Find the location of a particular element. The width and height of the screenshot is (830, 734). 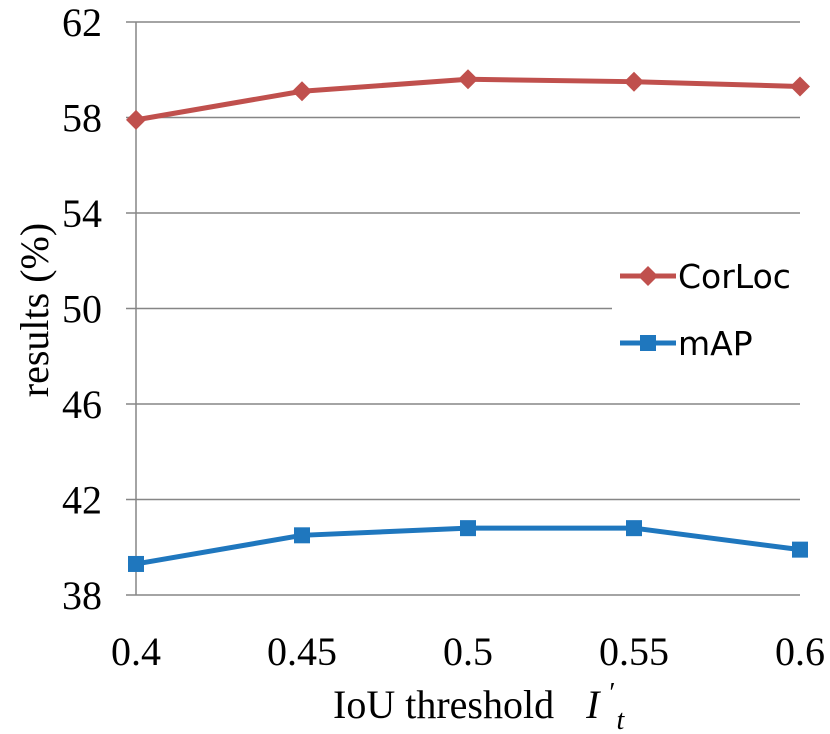

x-axis-title: IoU threshold I ′ t is located at coordinates (479, 700).